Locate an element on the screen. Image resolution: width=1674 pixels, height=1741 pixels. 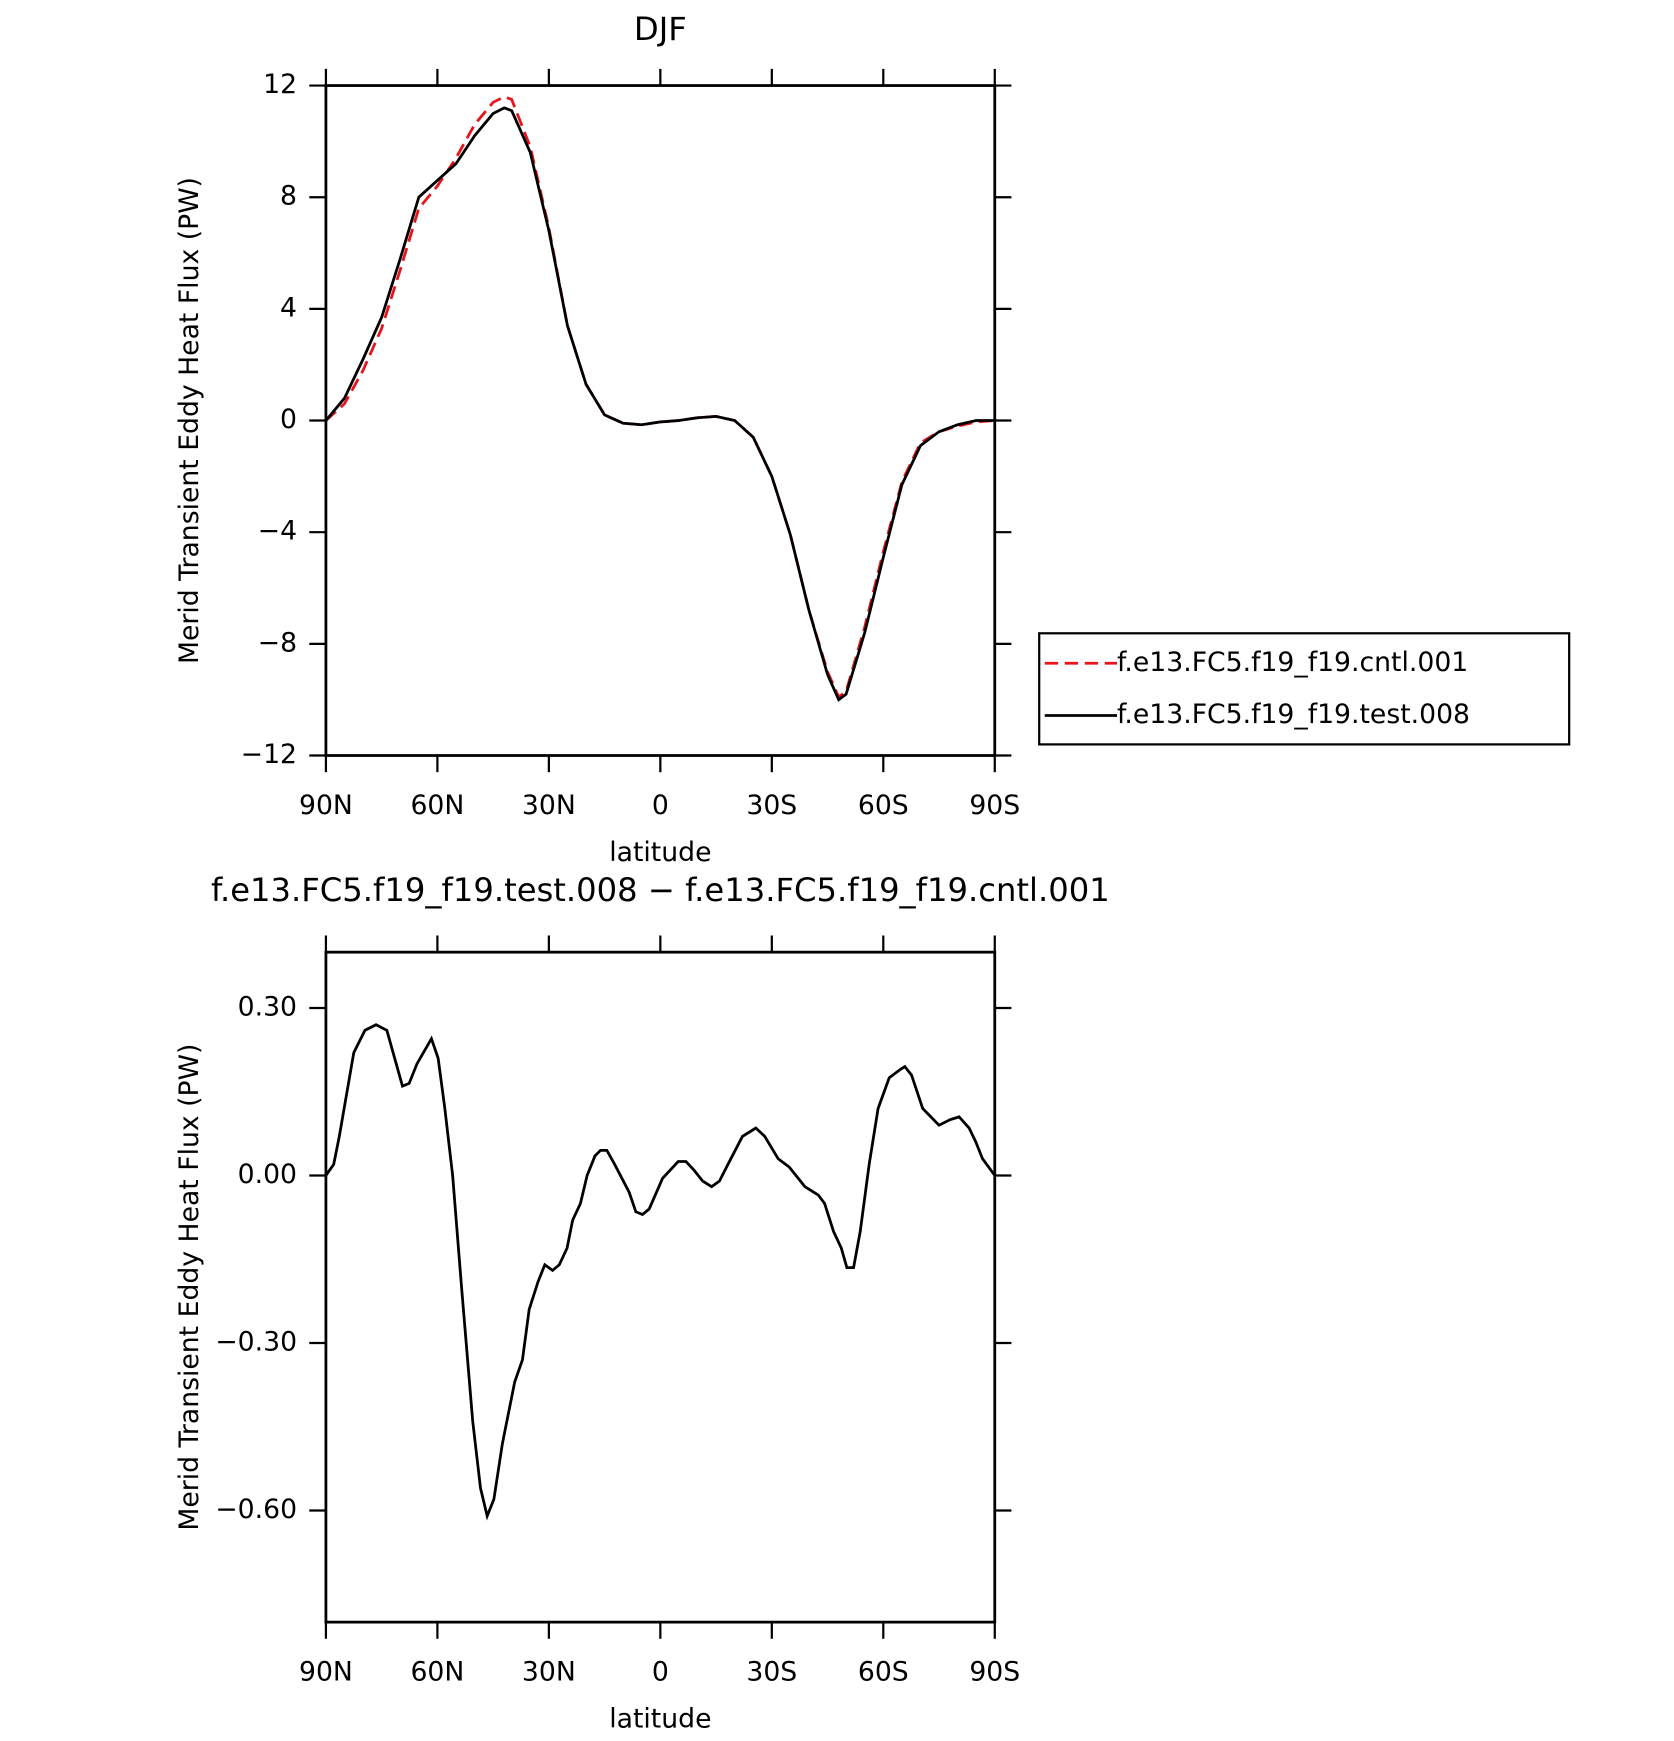
y-tick-label: 4 is located at coordinates (288, 307).